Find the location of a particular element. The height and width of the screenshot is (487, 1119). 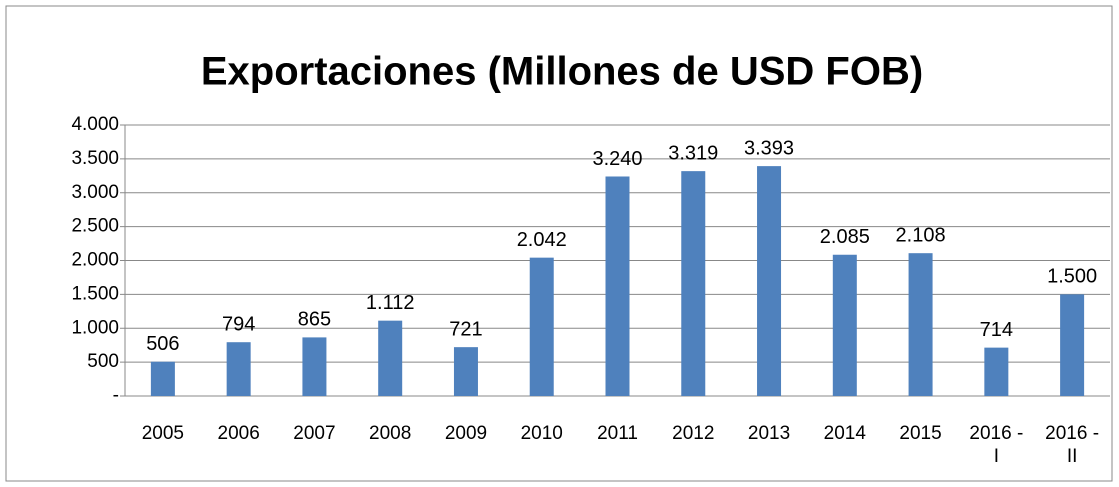

y-tick-label: 2.000 is located at coordinates (95, 260).